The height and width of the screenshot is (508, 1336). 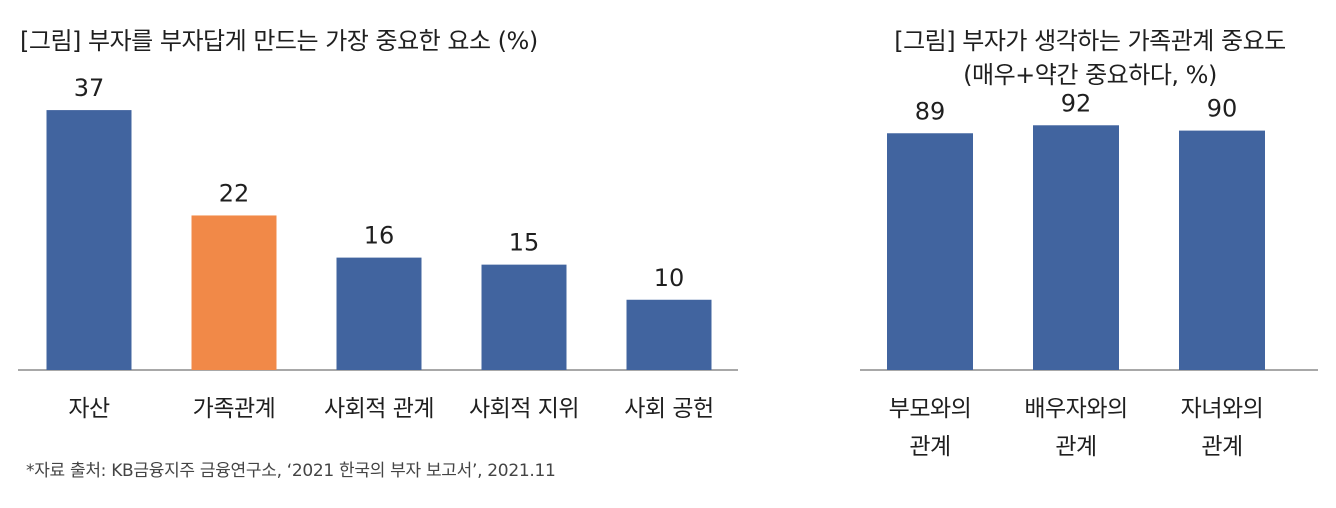 I want to click on left-category-label-5: 사회 공헌, so click(x=668, y=409).